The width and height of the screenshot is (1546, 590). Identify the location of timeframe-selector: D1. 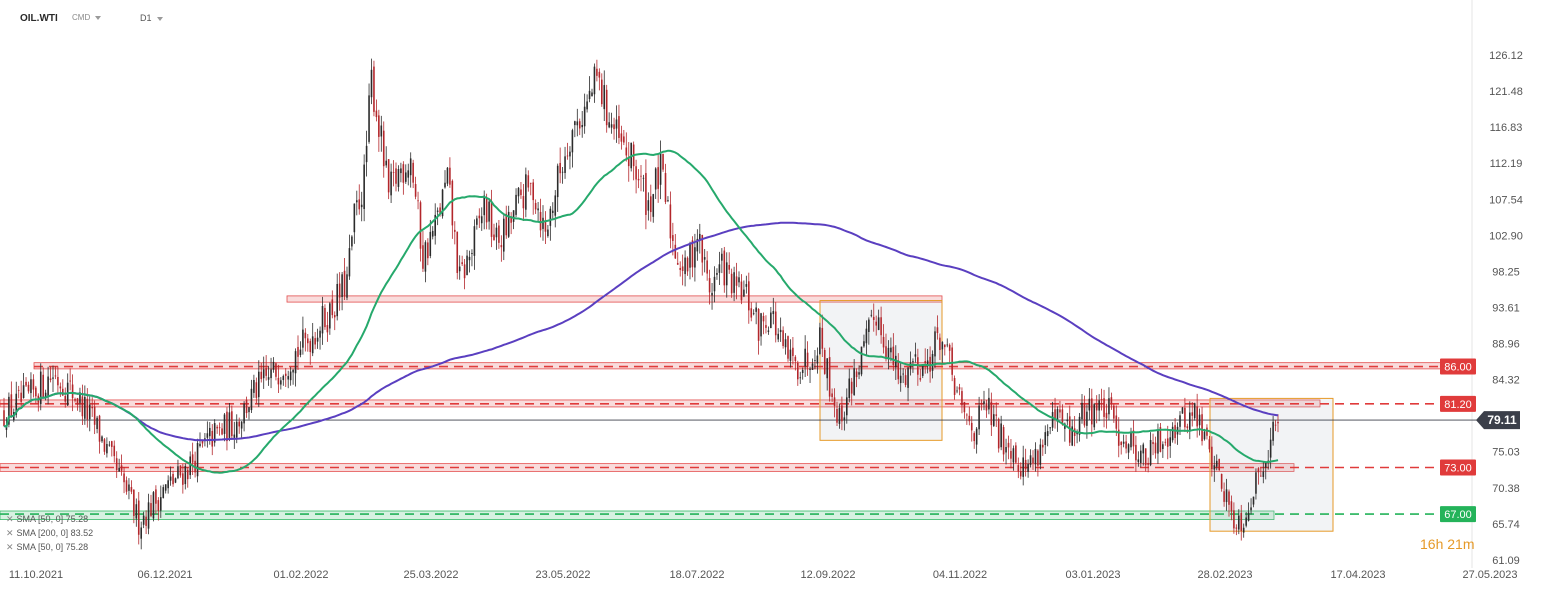
(151, 18).